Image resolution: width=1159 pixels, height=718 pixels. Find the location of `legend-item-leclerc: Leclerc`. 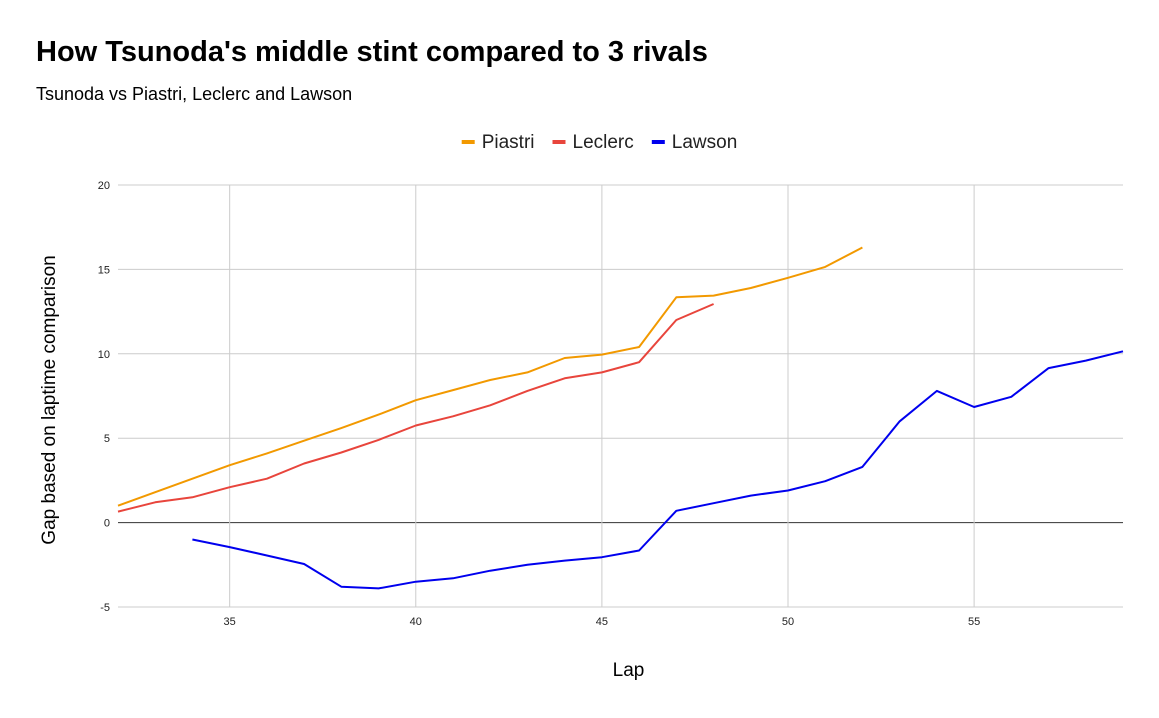

legend-item-leclerc: Leclerc is located at coordinates (593, 142).